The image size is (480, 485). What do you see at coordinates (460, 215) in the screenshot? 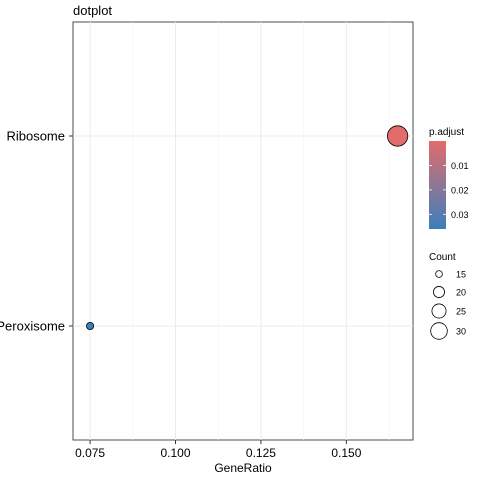
I see `color-legend-label: 0.03` at bounding box center [460, 215].